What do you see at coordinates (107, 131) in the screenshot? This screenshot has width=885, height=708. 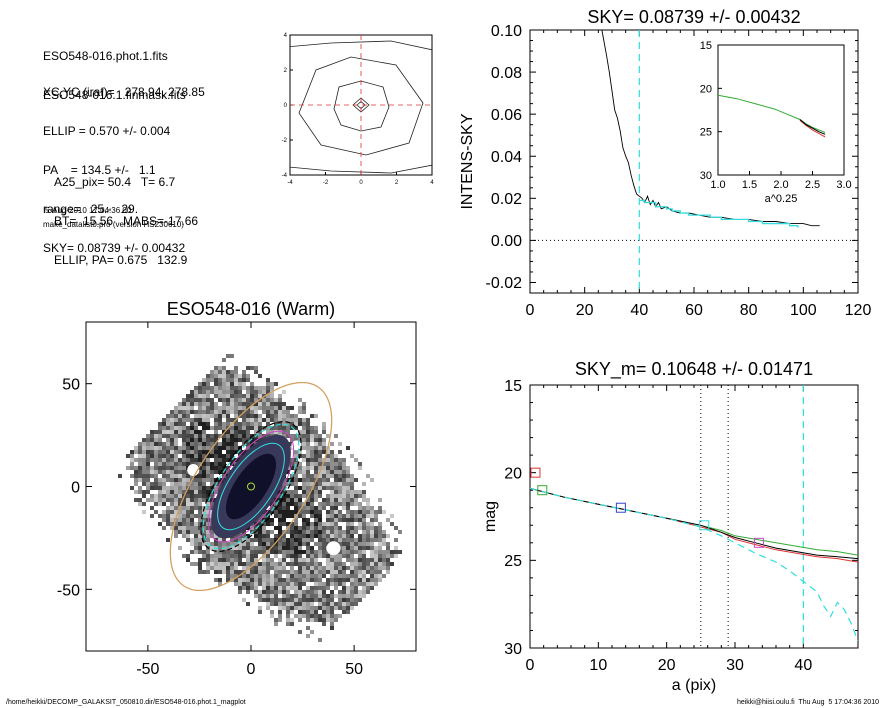 I see `info-line: ELLIP = 0.570 +/- 0.004` at bounding box center [107, 131].